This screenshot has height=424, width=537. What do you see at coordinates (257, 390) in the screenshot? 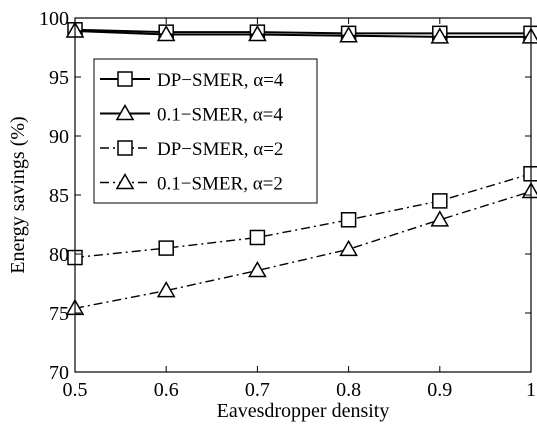
I see `x-tick-label: 0.7` at bounding box center [257, 390].